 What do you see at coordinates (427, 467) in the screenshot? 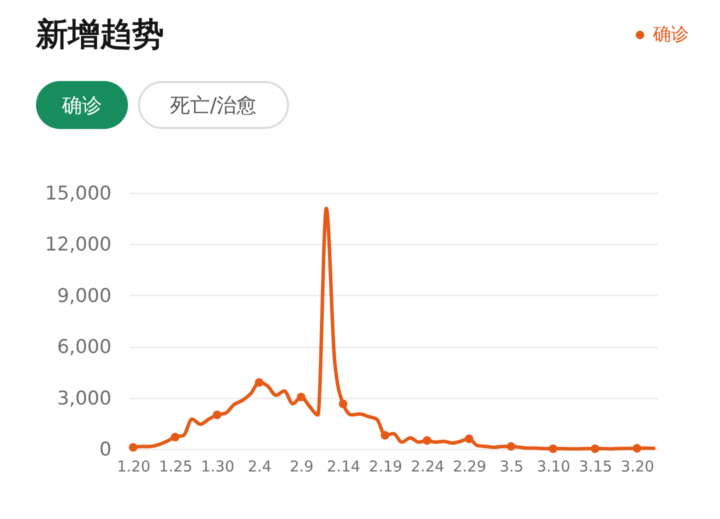
I see `x-tick-label: 2.24` at bounding box center [427, 467].